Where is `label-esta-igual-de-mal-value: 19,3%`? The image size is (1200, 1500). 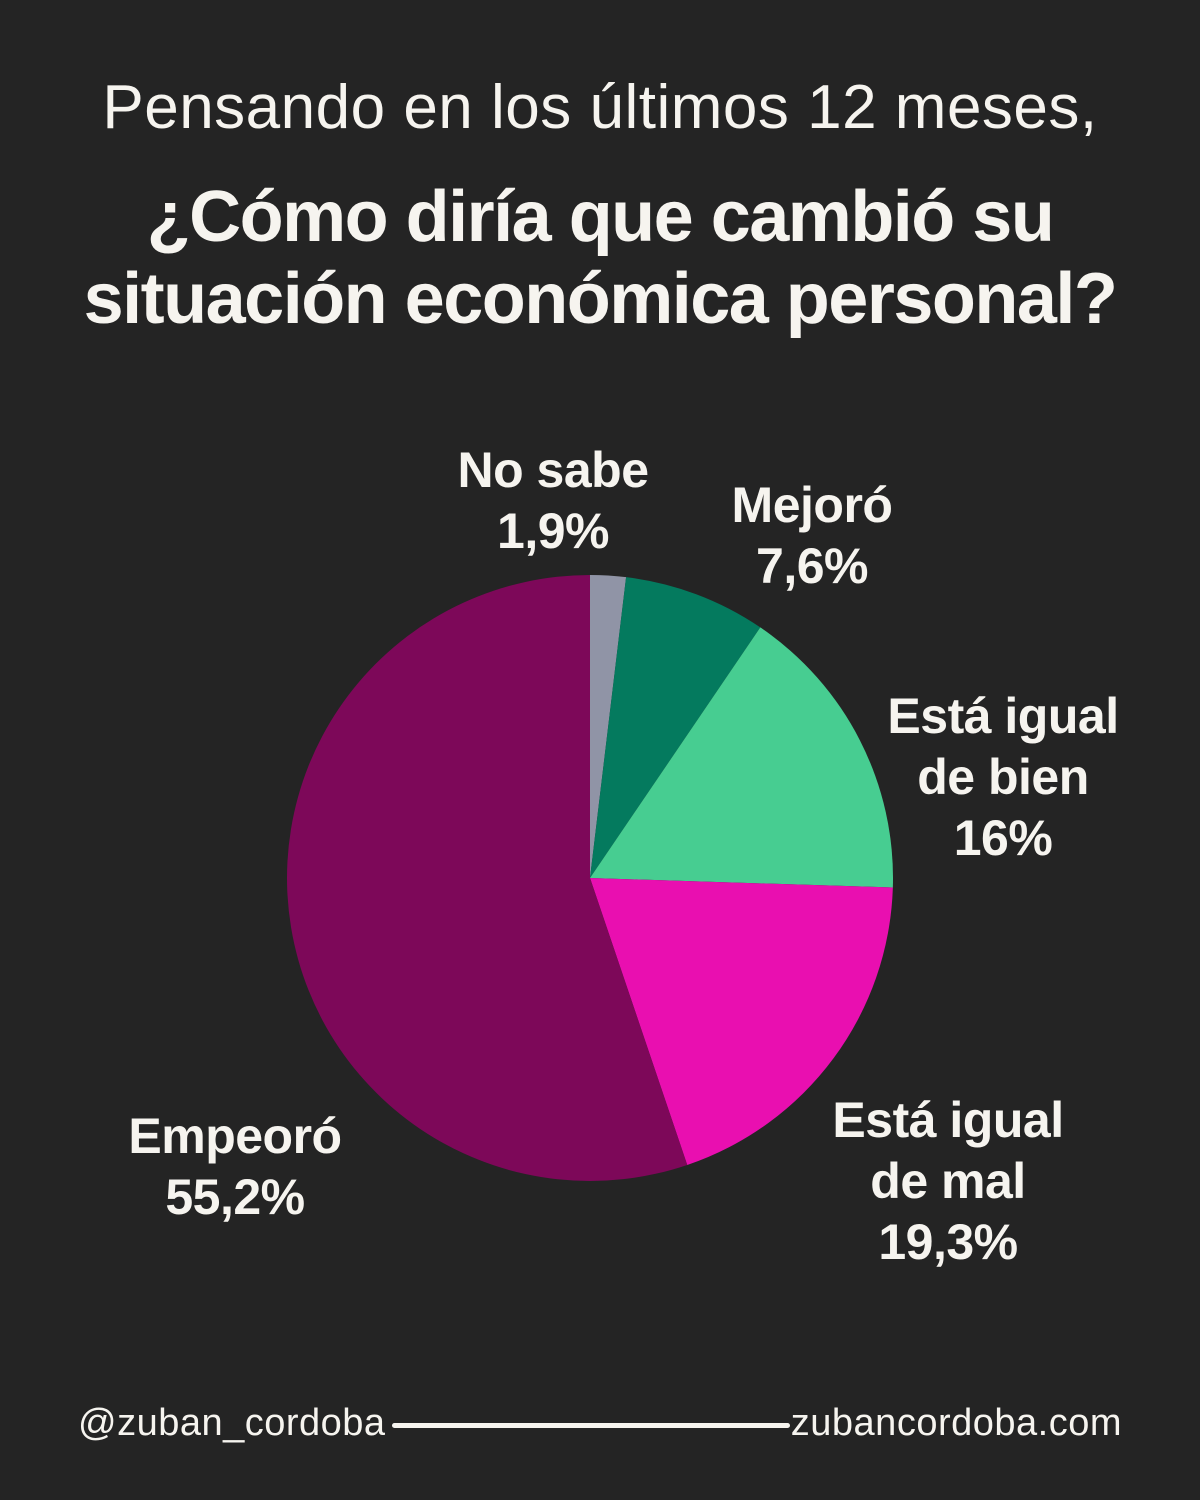
label-esta-igual-de-mal-value: 19,3% is located at coordinates (948, 1242).